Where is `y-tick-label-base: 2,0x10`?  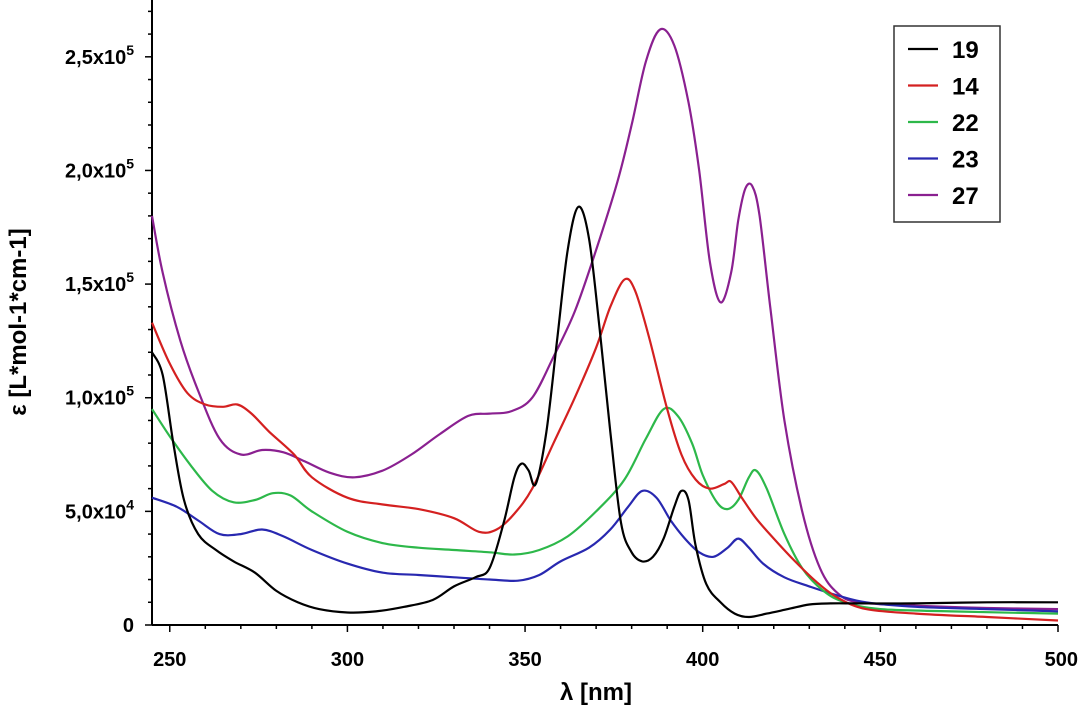
y-tick-label-base: 2,0x10 is located at coordinates (95, 171).